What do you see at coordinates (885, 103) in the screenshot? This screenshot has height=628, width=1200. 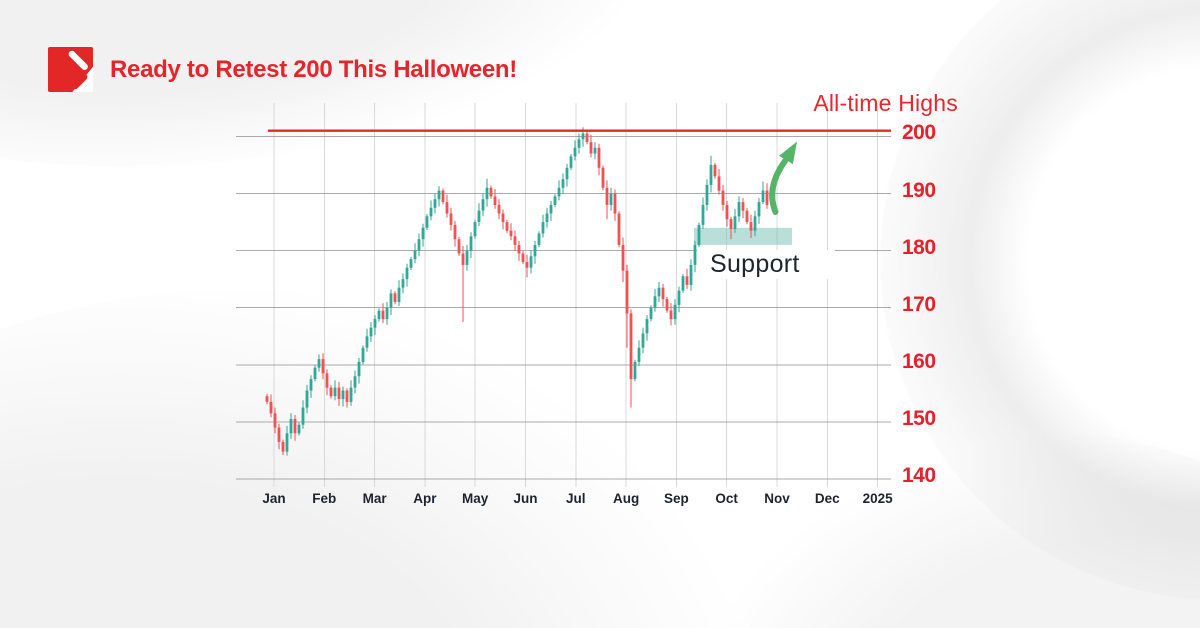 I see `all-time-highs-label: All-time Highs` at bounding box center [885, 103].